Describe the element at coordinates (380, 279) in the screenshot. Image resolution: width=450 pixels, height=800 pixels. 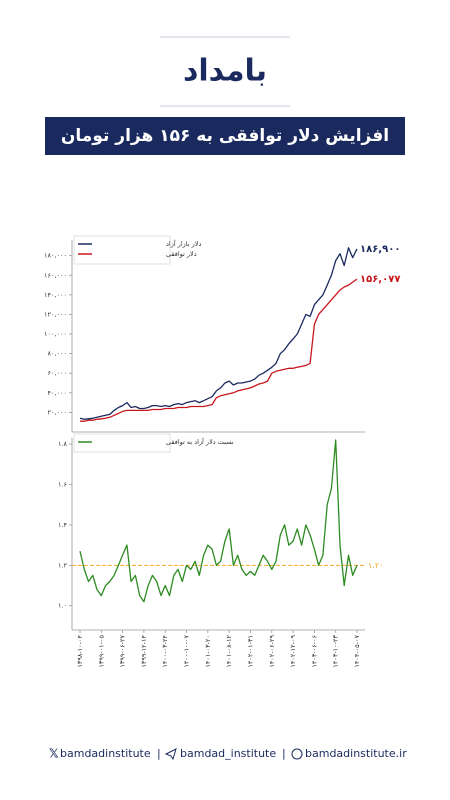
I see `value-label: ۱۵۶,۰۷۷` at that location.